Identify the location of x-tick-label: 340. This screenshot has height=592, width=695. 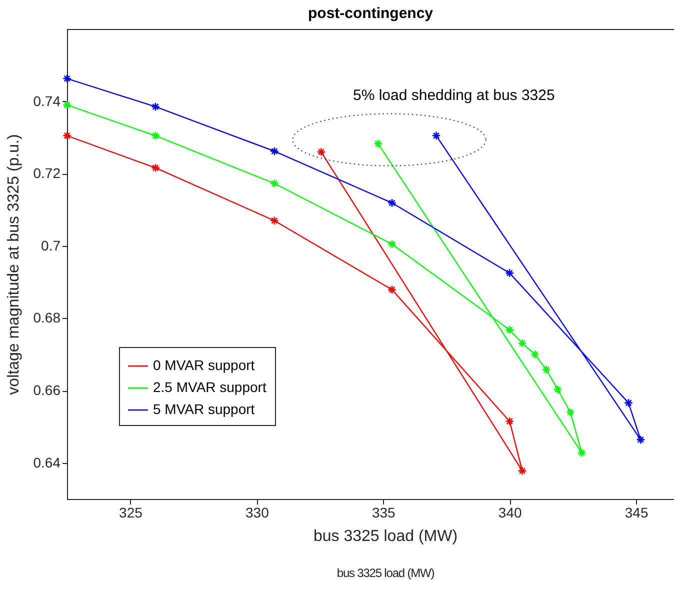
(510, 512).